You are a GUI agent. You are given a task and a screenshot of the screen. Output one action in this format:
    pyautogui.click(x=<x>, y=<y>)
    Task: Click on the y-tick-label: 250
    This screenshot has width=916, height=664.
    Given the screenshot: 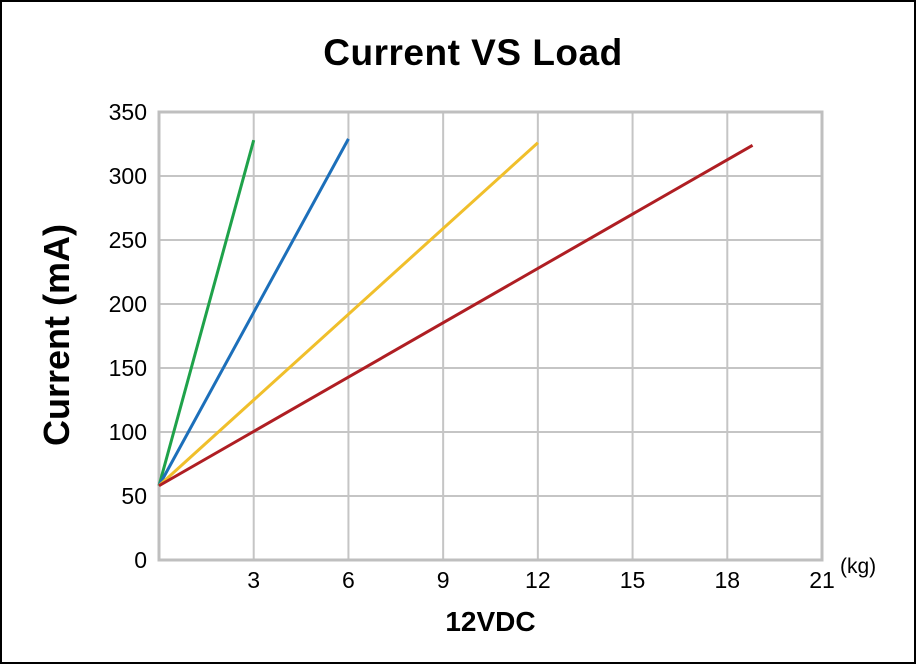 What is the action you would take?
    pyautogui.click(x=127, y=240)
    